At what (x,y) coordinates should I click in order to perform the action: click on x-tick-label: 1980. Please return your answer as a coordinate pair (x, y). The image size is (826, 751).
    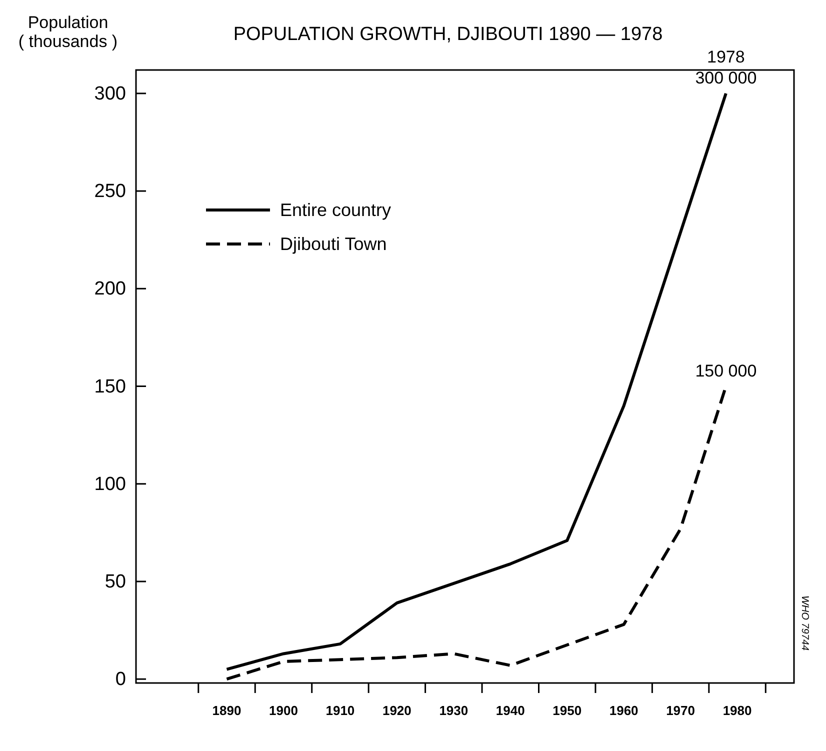
    Looking at the image, I should click on (737, 710).